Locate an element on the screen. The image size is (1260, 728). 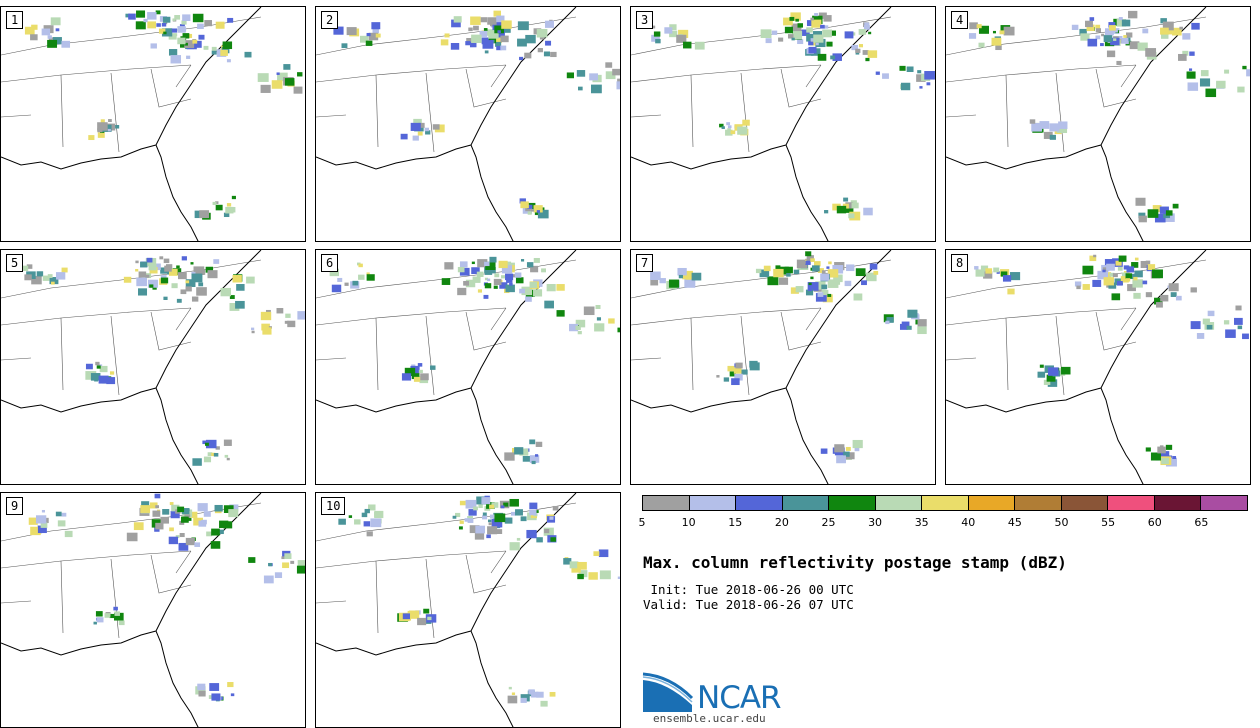
colorbar-tick-label: 20 is located at coordinates (781, 522).